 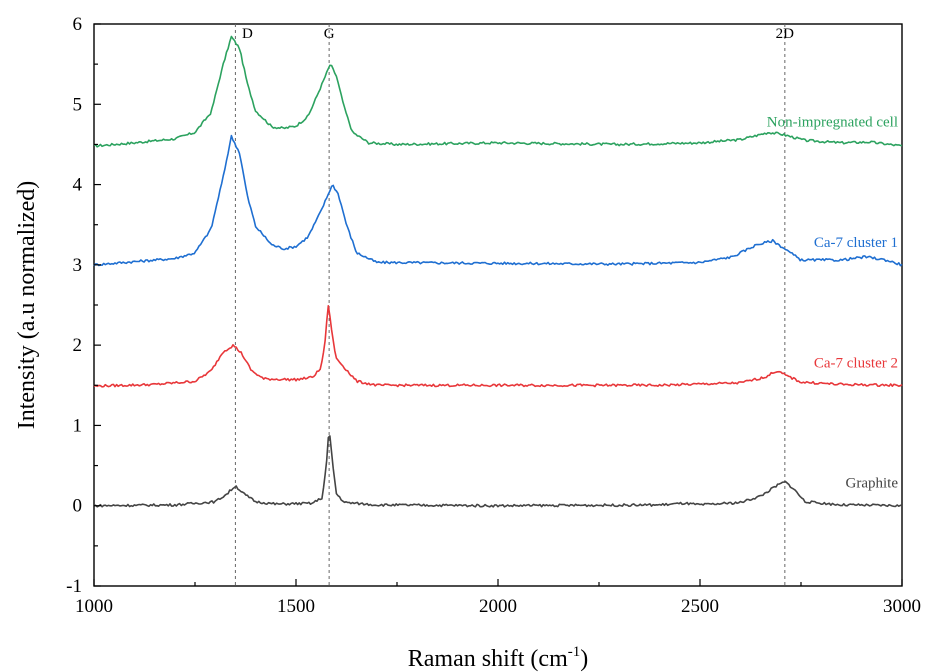 I want to click on peak-label-2d: 2D, so click(x=785, y=34).